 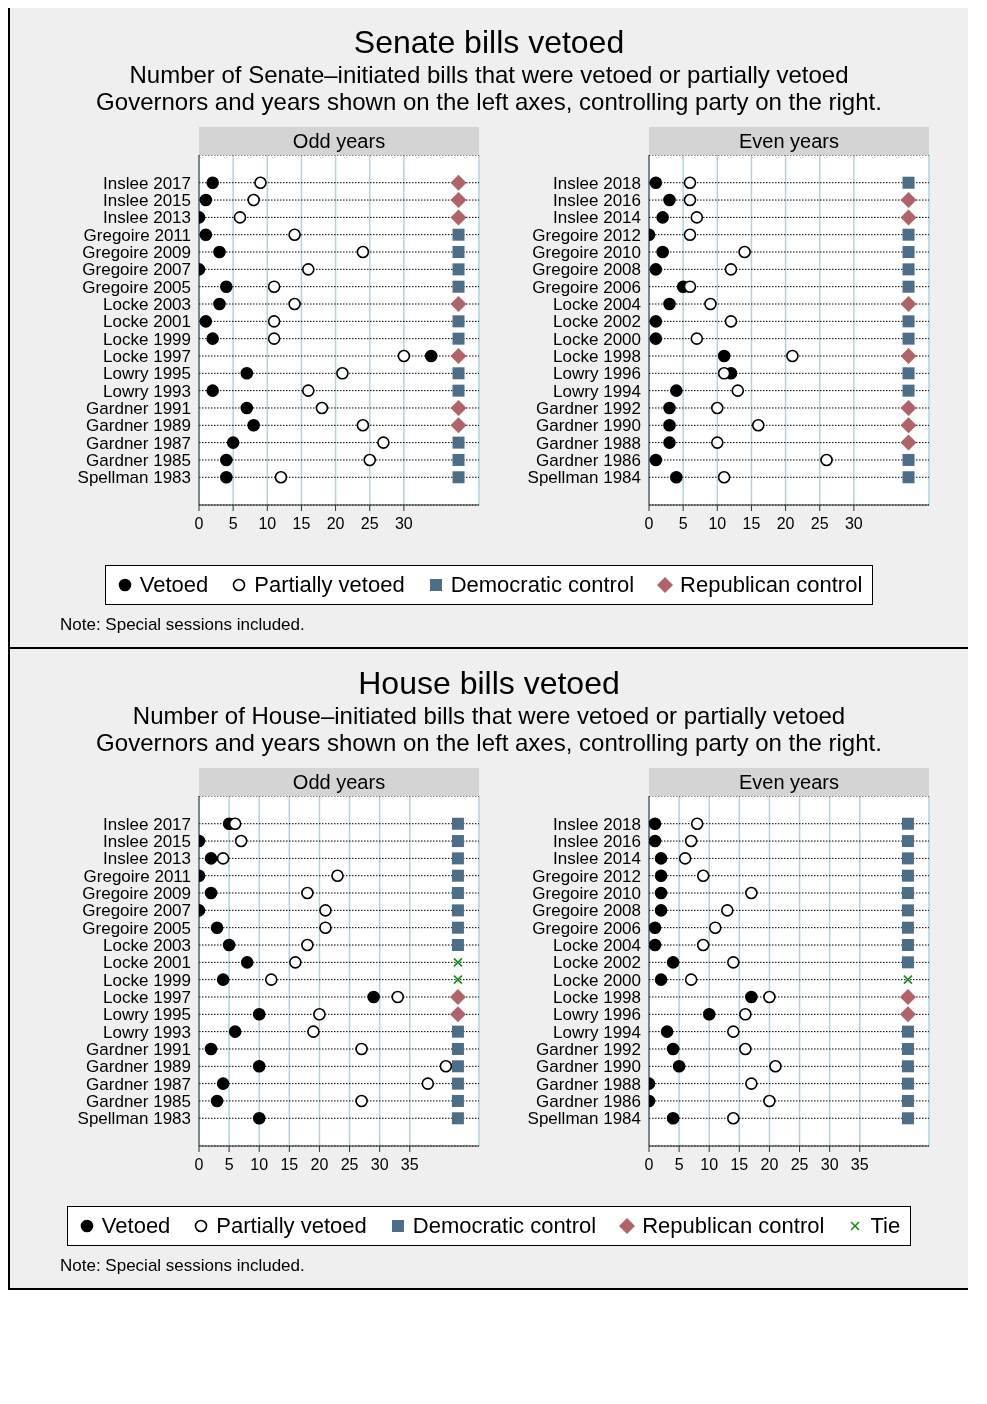 I want to click on legend-label: Tie, so click(x=885, y=1226).